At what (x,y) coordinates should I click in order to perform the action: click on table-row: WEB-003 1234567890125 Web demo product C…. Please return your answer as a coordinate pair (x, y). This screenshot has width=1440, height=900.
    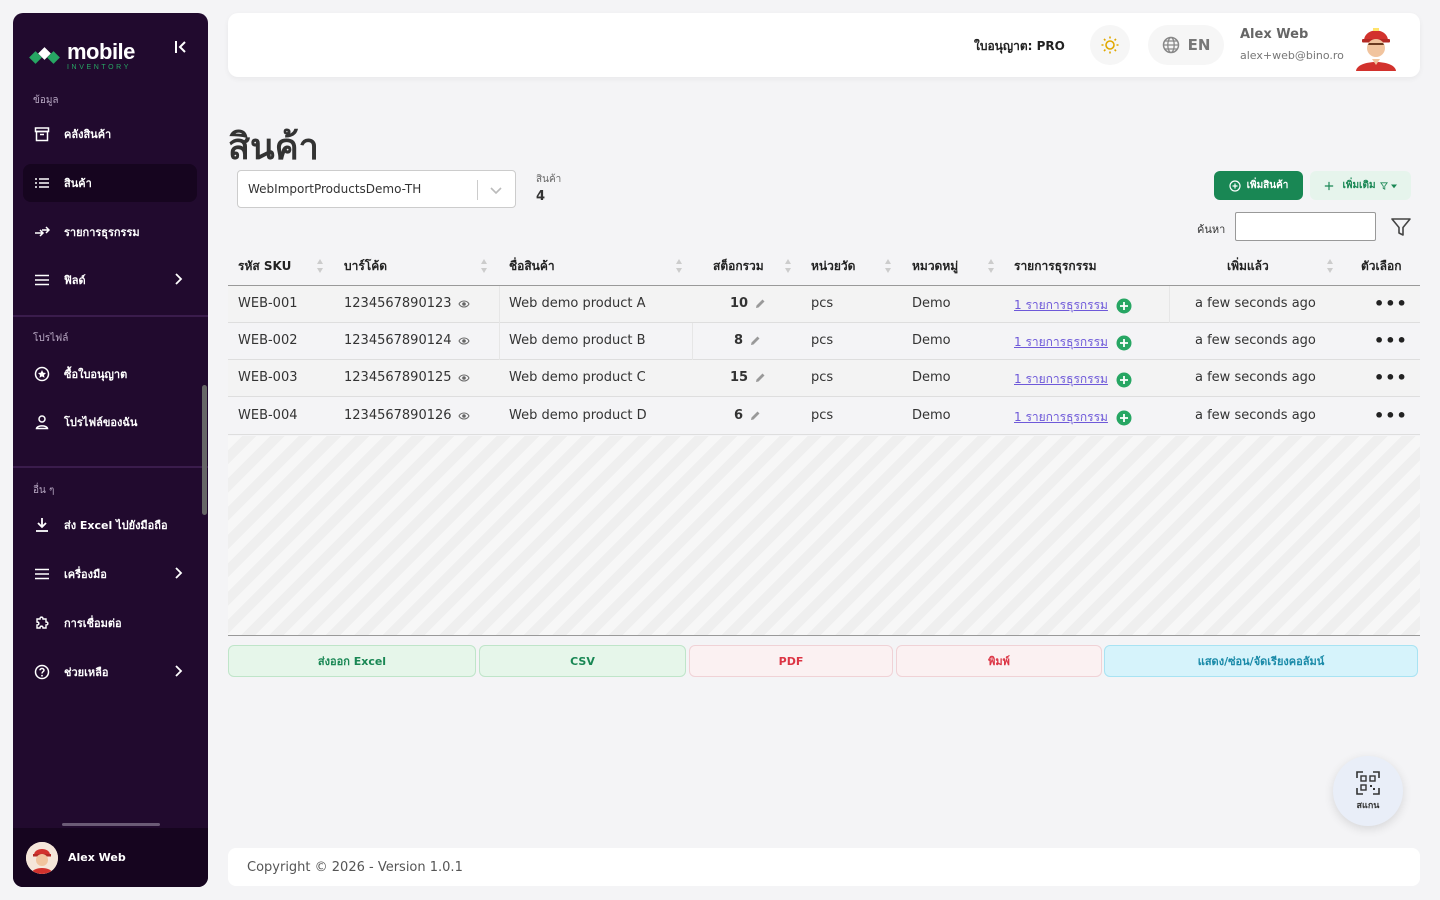
    Looking at the image, I should click on (824, 378).